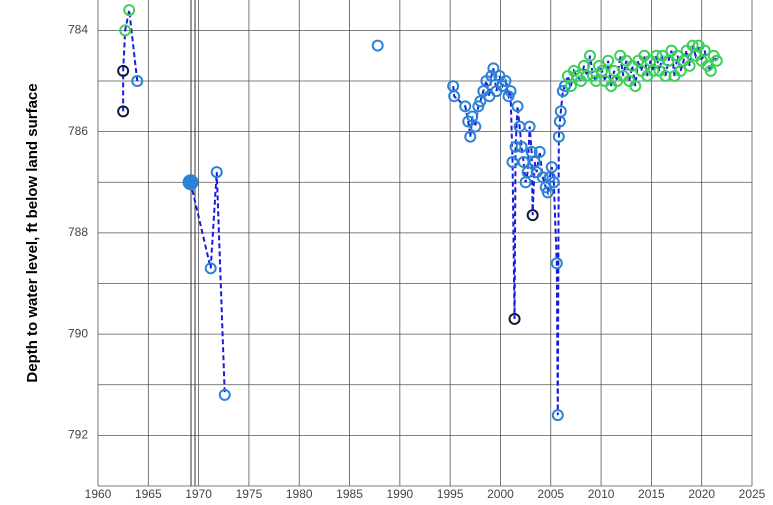  I want to click on y-tick-label: 788, so click(78, 232).